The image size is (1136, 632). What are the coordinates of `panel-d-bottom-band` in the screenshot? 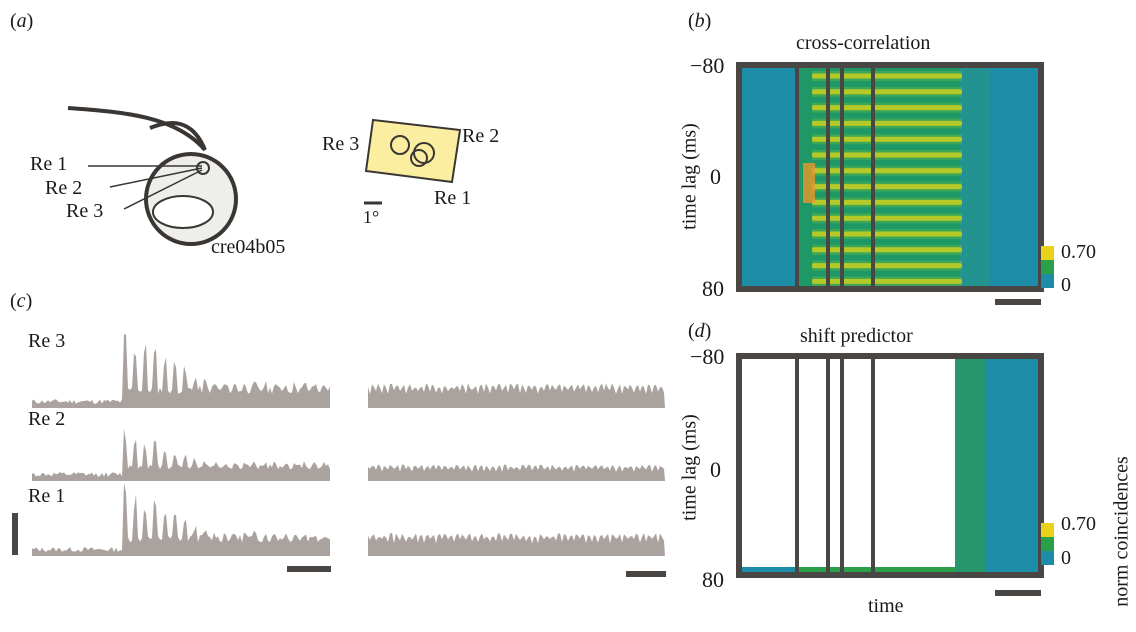 It's located at (847, 571).